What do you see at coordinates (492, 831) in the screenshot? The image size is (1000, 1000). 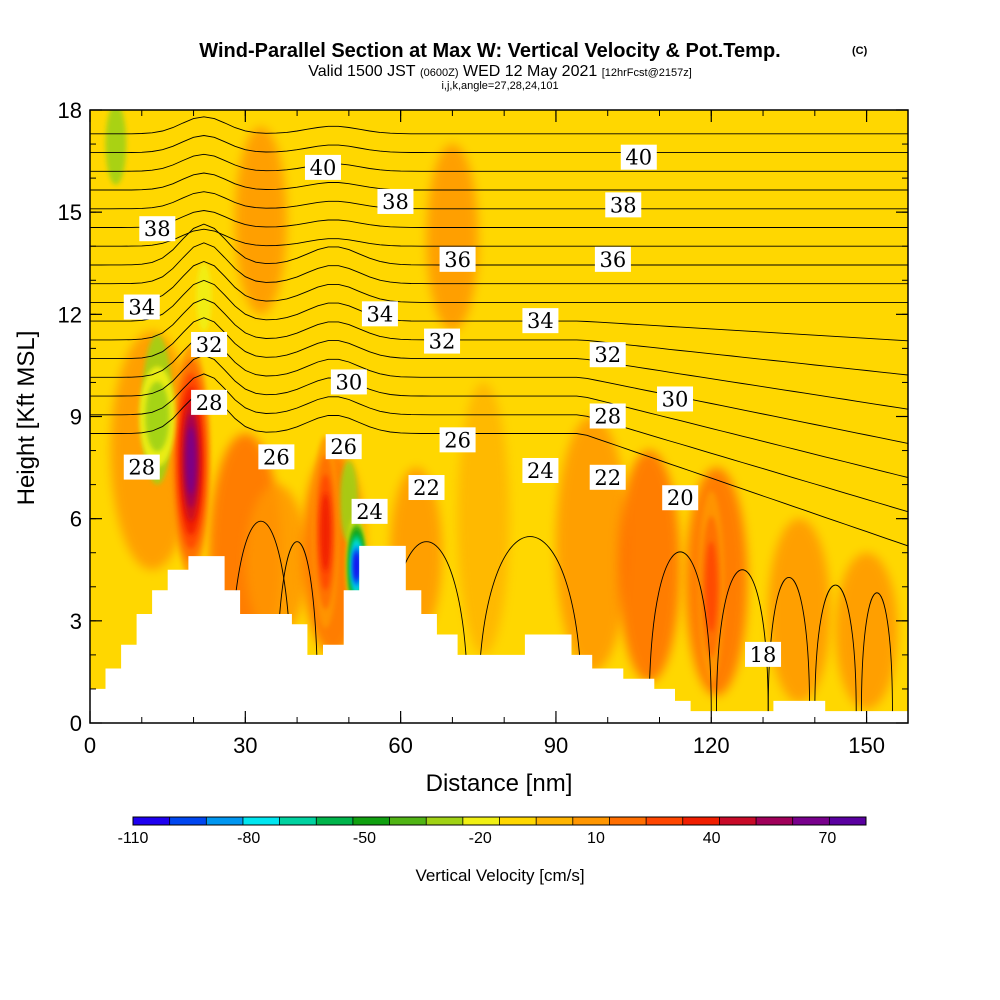 I see `colorbar: -110 -80 -50 -20 10 40 70` at bounding box center [492, 831].